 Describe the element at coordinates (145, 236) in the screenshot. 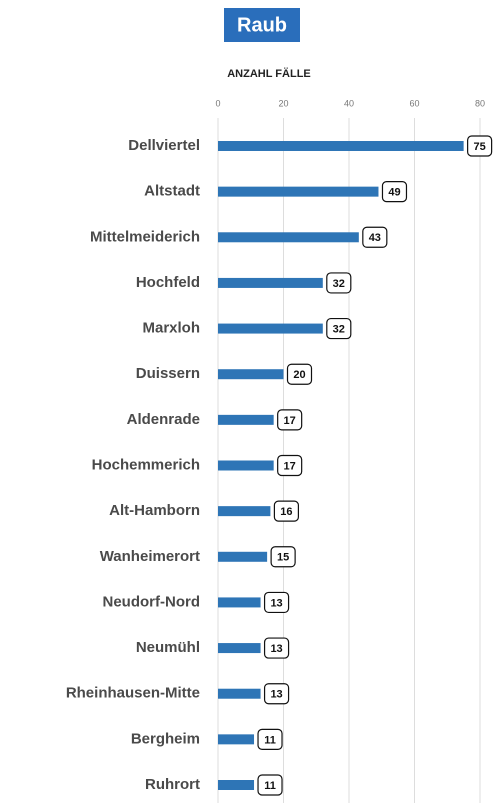

I see `y-tick-label: Mittelmeiderich` at that location.